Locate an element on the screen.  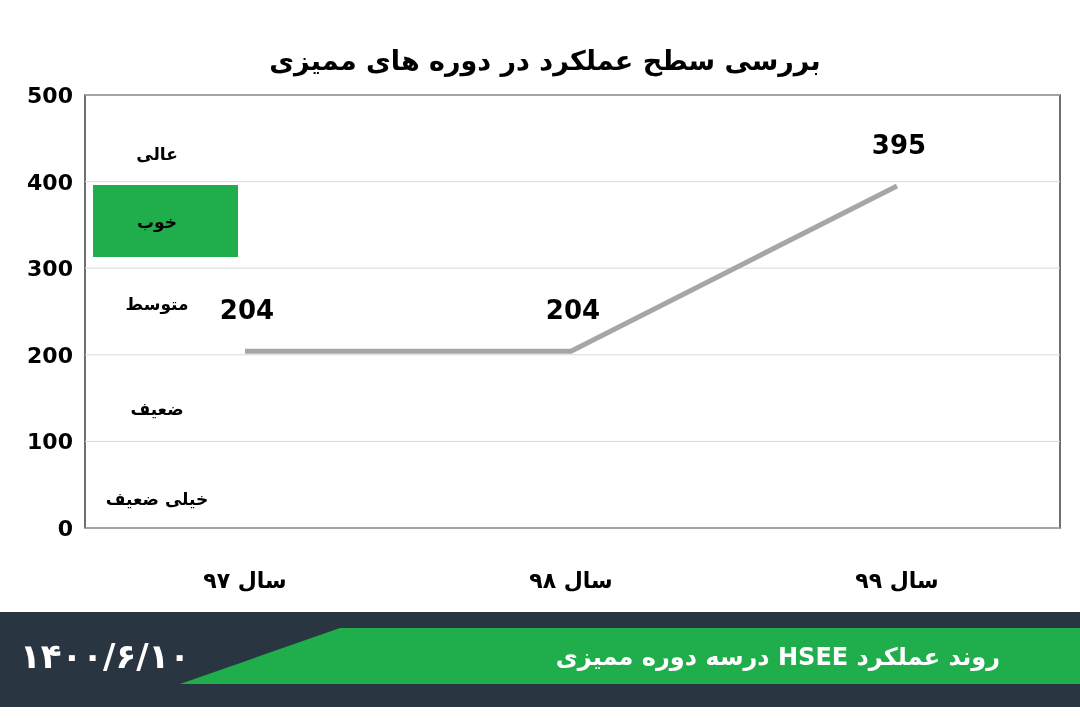
annotation: خوب is located at coordinates (157, 222).